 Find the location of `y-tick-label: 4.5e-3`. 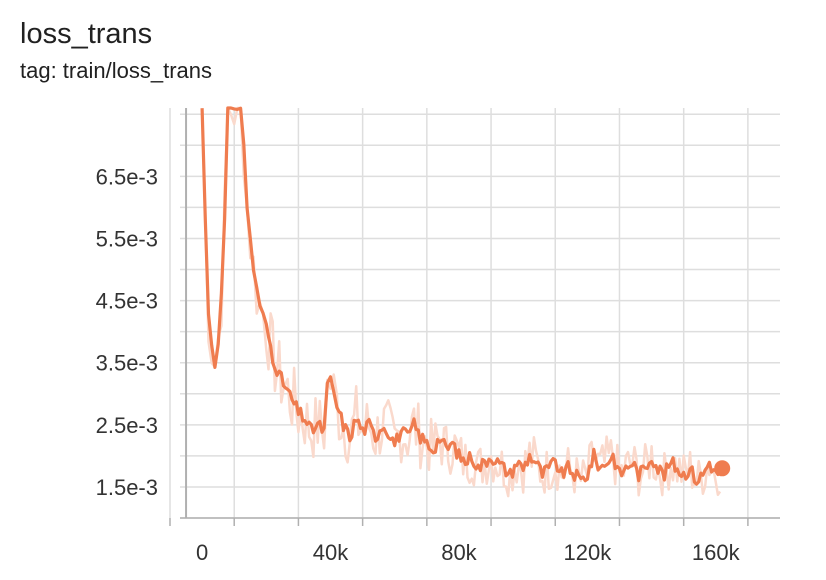

y-tick-label: 4.5e-3 is located at coordinates (127, 301).